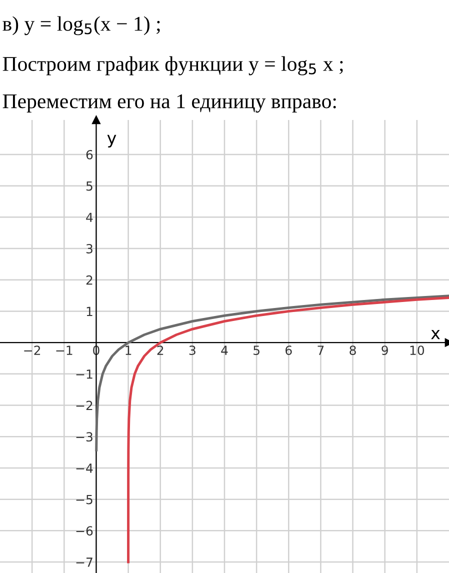 The image size is (449, 573). What do you see at coordinates (385, 351) in the screenshot?
I see `x-tick-label: 9` at bounding box center [385, 351].